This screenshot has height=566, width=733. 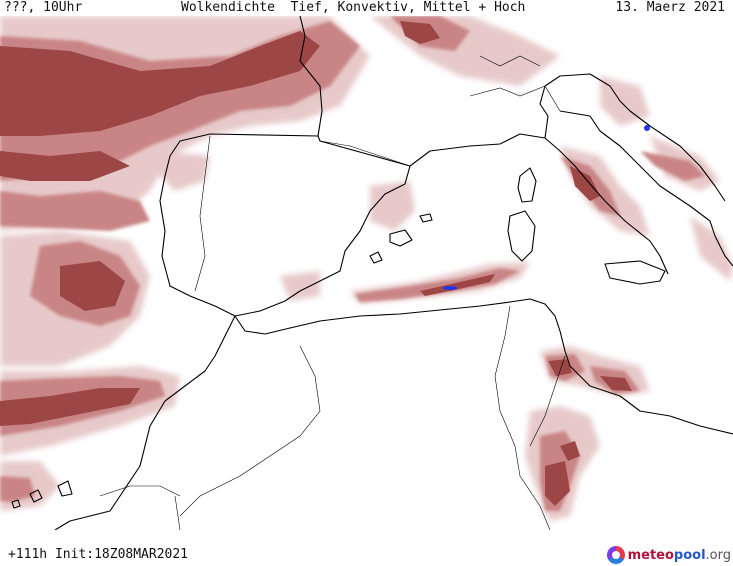 What do you see at coordinates (98, 554) in the screenshot?
I see `model-run-label: +111h Init:18Z08MAR2021` at bounding box center [98, 554].